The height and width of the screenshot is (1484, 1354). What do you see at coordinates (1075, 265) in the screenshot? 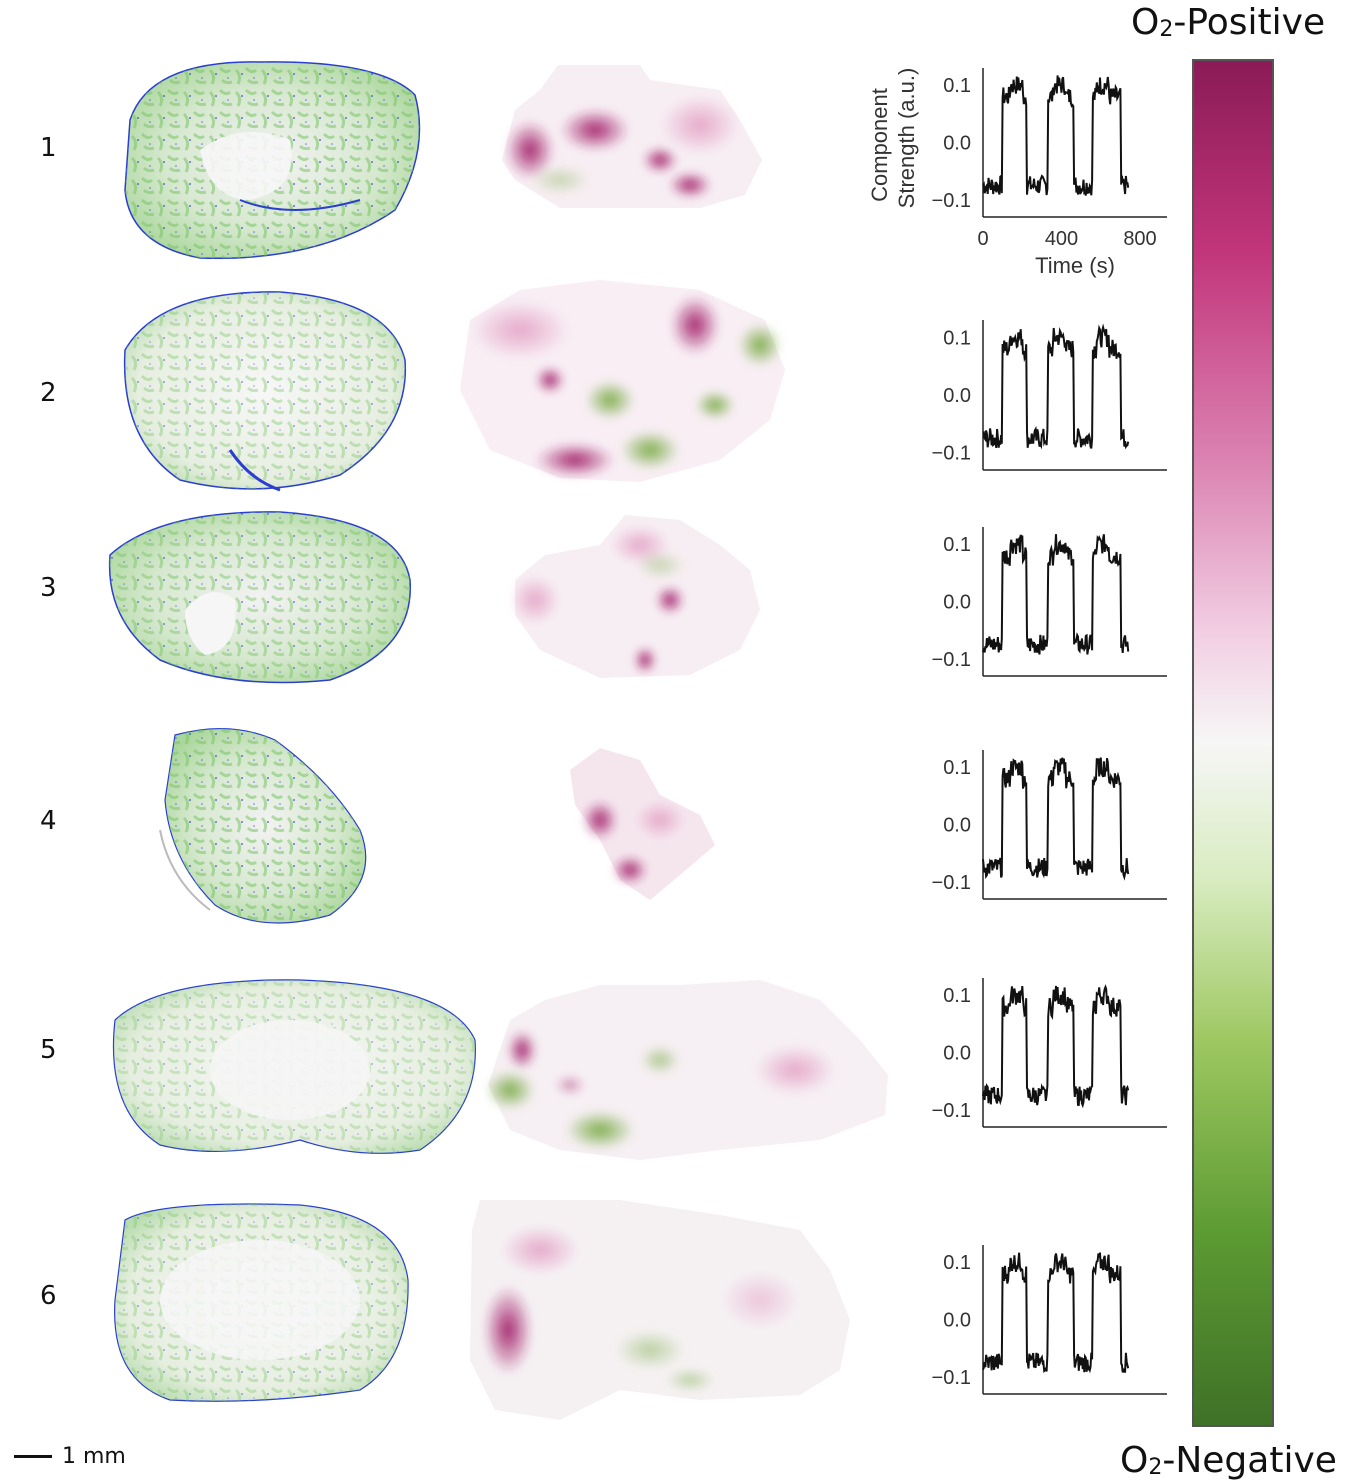
I see `x-axis-title: Time (s)` at bounding box center [1075, 265].